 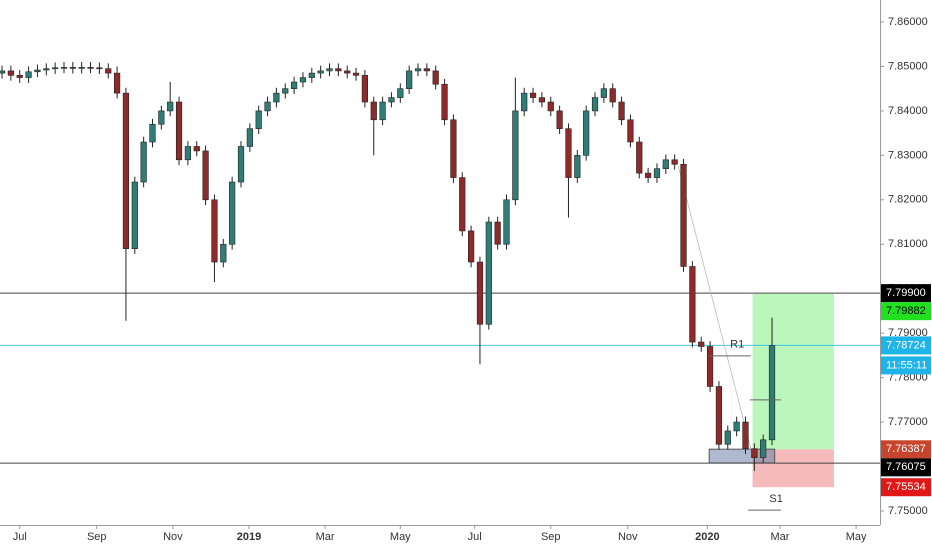 What do you see at coordinates (908, 22) in the screenshot?
I see `y-tick-label: 7.86000` at bounding box center [908, 22].